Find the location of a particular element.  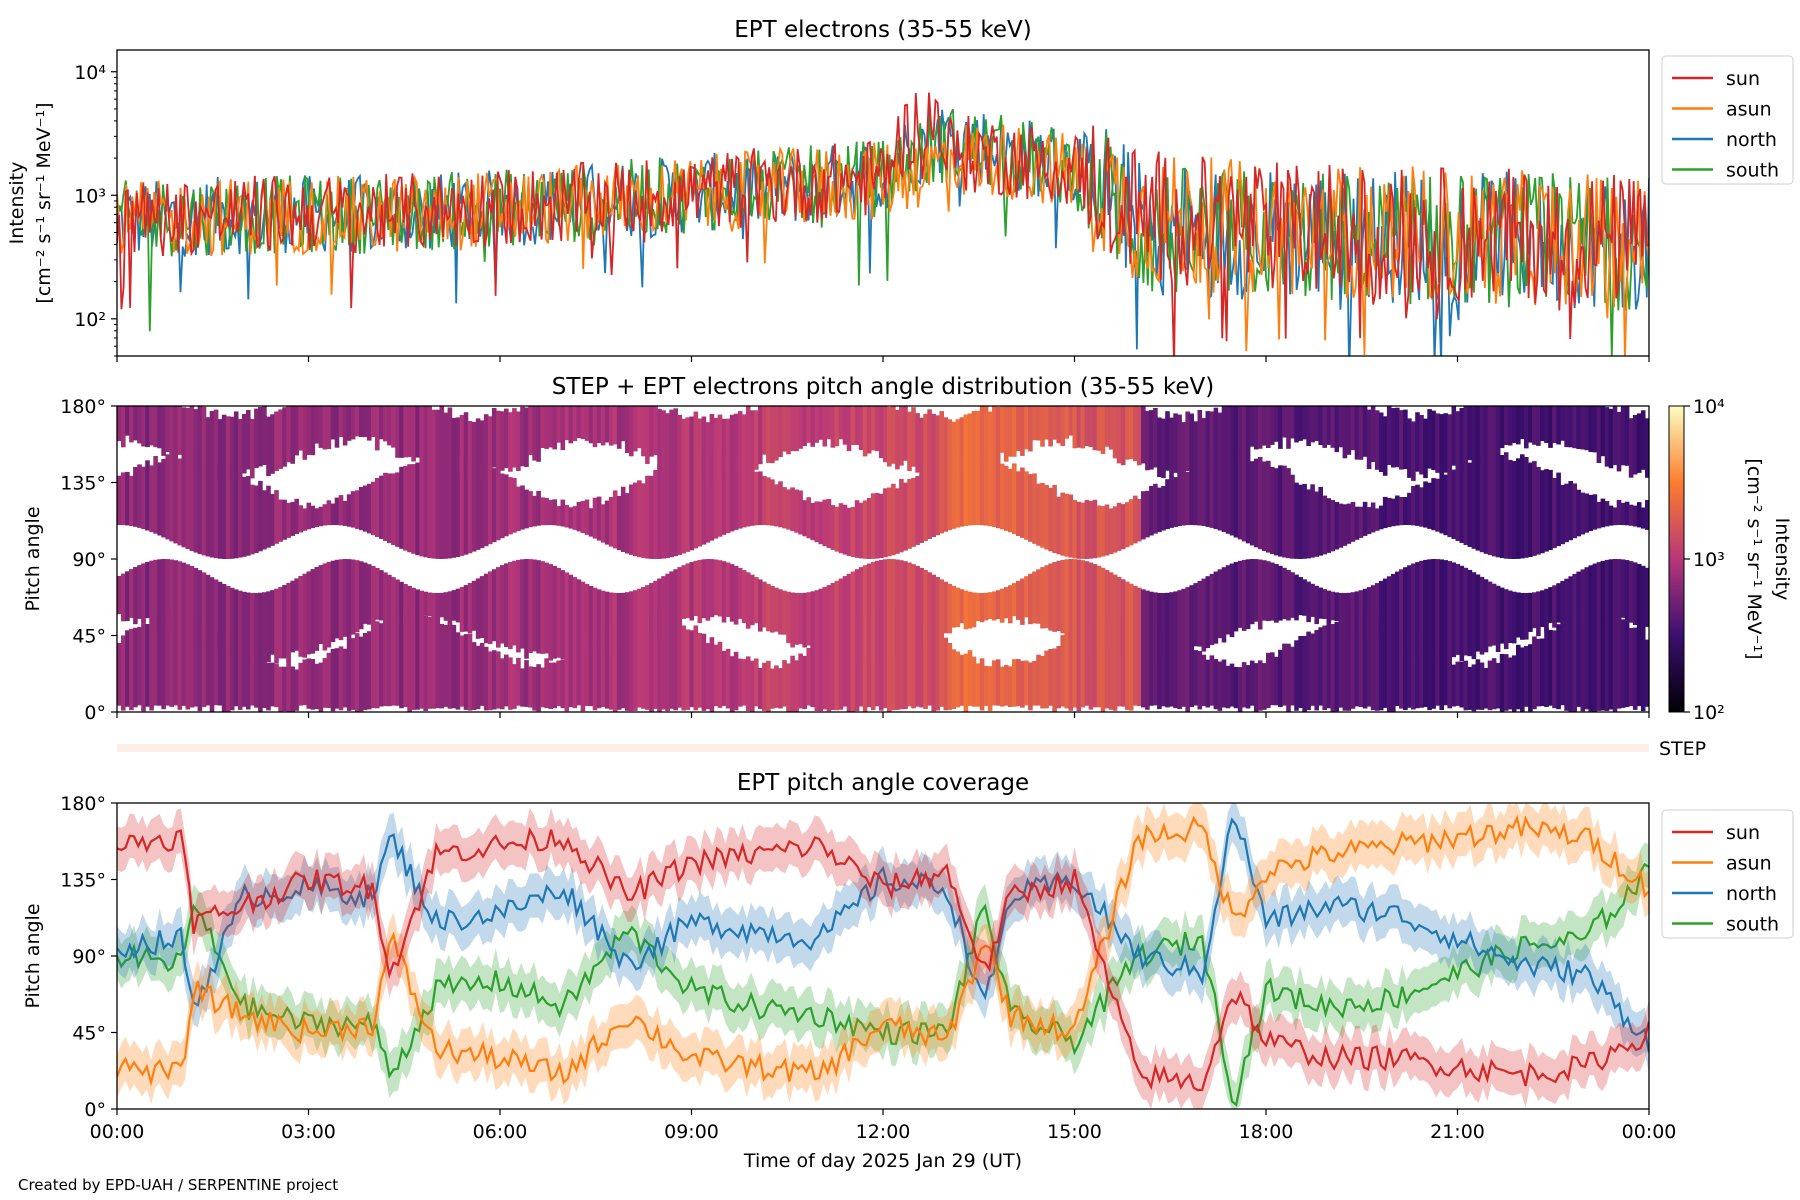

panel1-ylabel-line2: [cm⁻² s⁻¹ sr⁻¹ MeV⁻¹] is located at coordinates (44, 202).